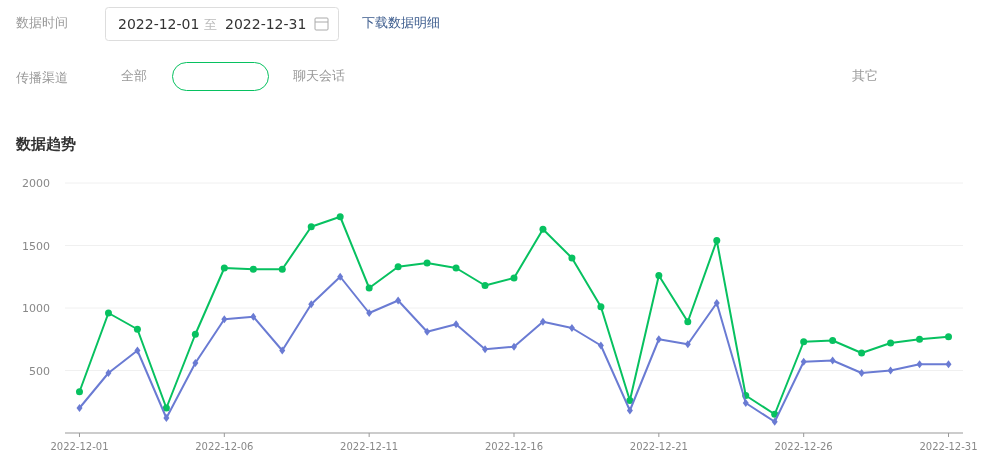  I want to click on x-tick-label: 2022-12-21, so click(658, 446).